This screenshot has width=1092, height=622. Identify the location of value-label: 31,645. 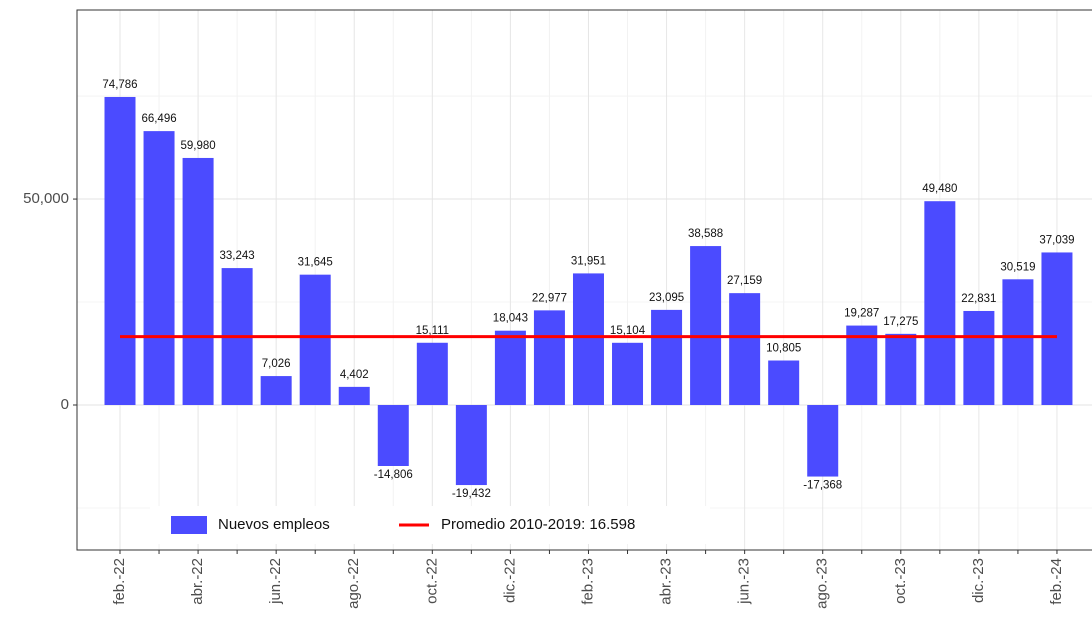
(315, 263).